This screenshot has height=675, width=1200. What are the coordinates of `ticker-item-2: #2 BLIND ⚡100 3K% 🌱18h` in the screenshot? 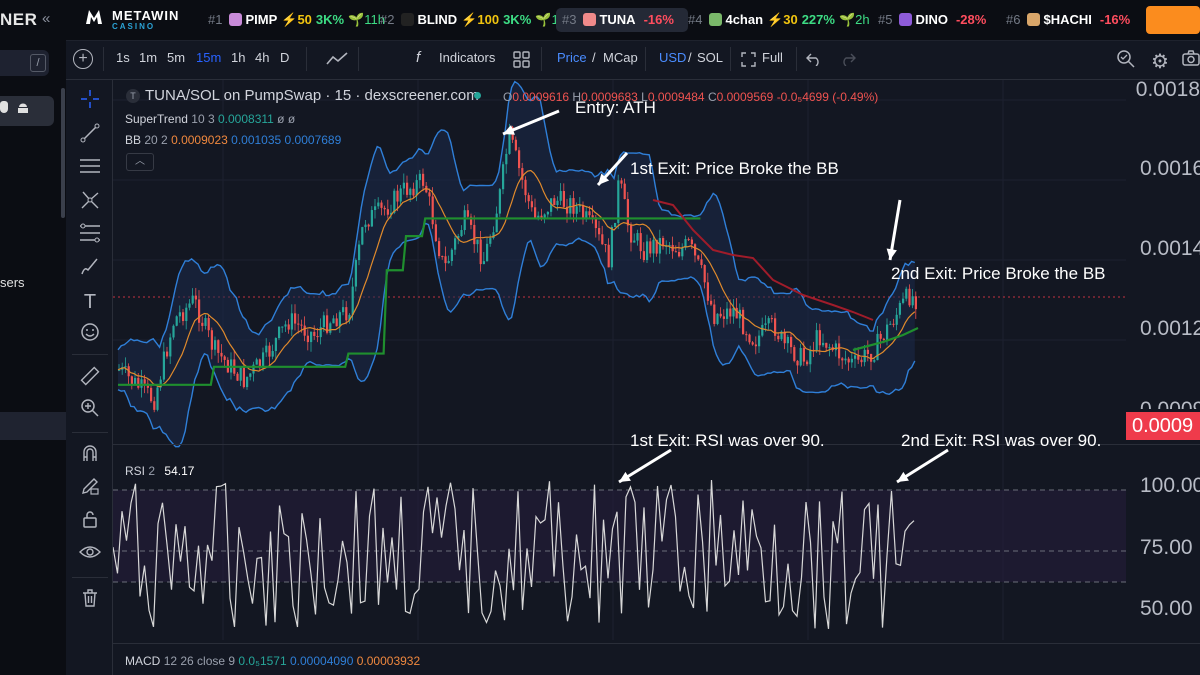 It's located at (478, 20).